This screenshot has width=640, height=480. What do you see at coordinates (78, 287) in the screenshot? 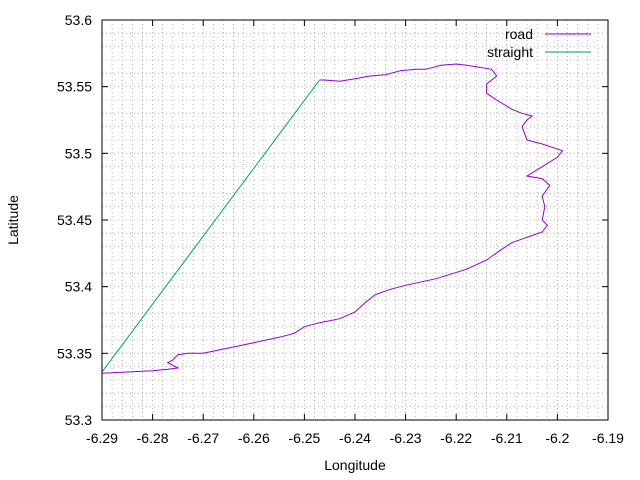
I see `y-tick-label: 53.4` at bounding box center [78, 287].